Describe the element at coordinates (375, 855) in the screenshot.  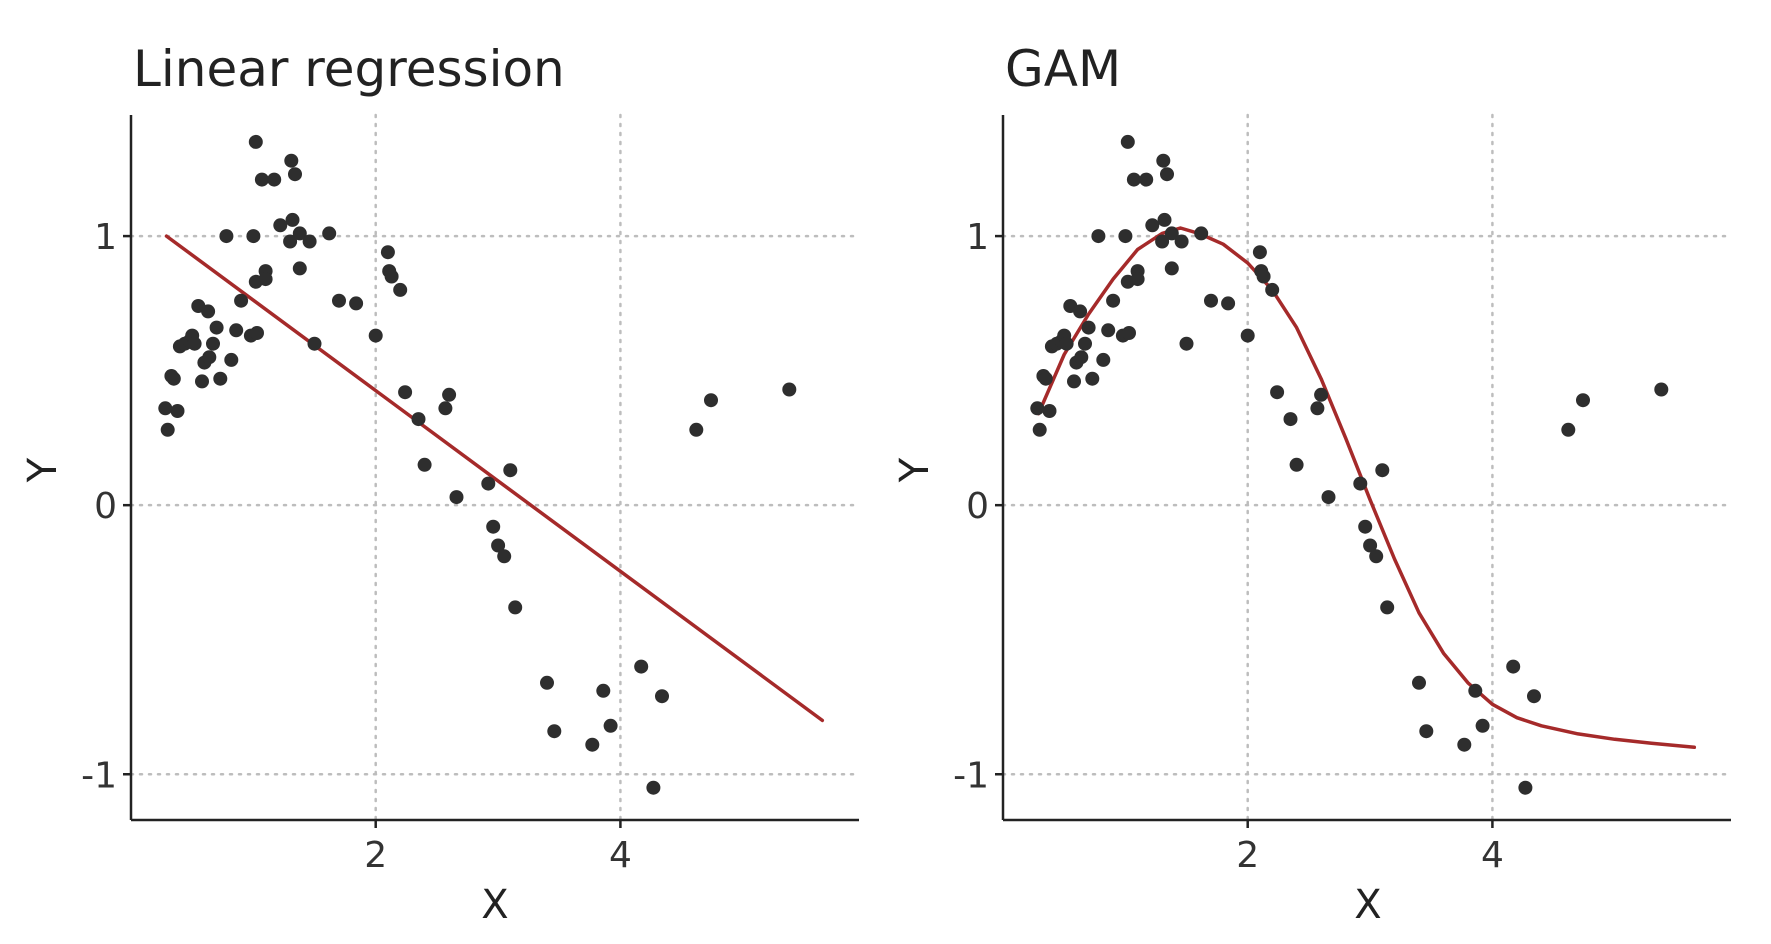
I see `x-tick-label: 2` at that location.